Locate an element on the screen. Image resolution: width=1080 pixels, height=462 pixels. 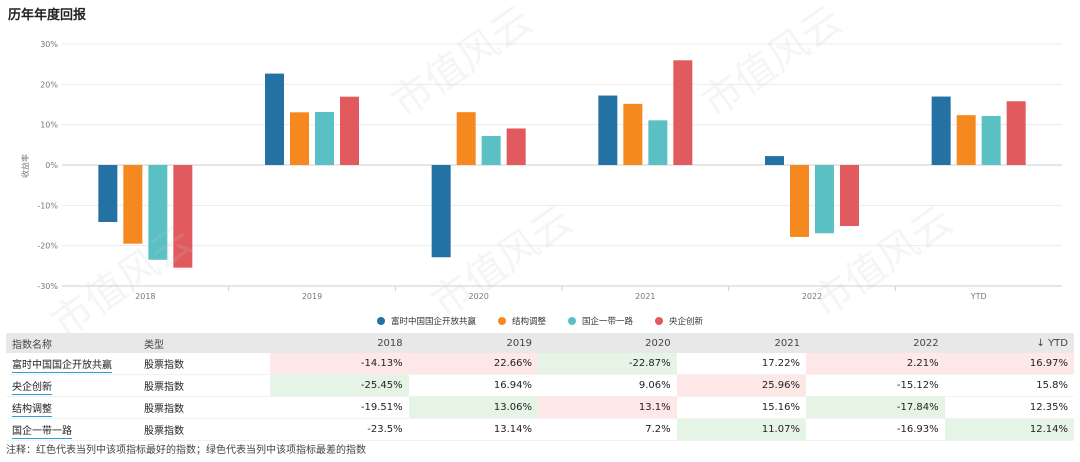
x-tick-label: 2019 is located at coordinates (312, 296).